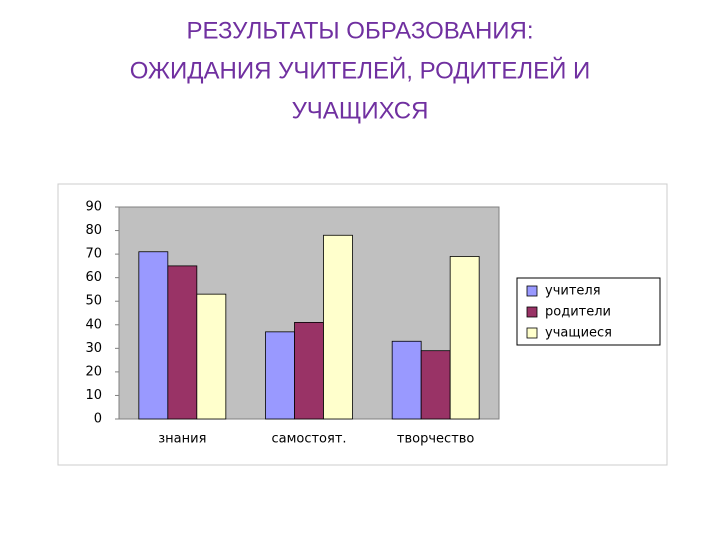  Describe the element at coordinates (93, 230) in the screenshot. I see `y-tick-label: 80` at that location.